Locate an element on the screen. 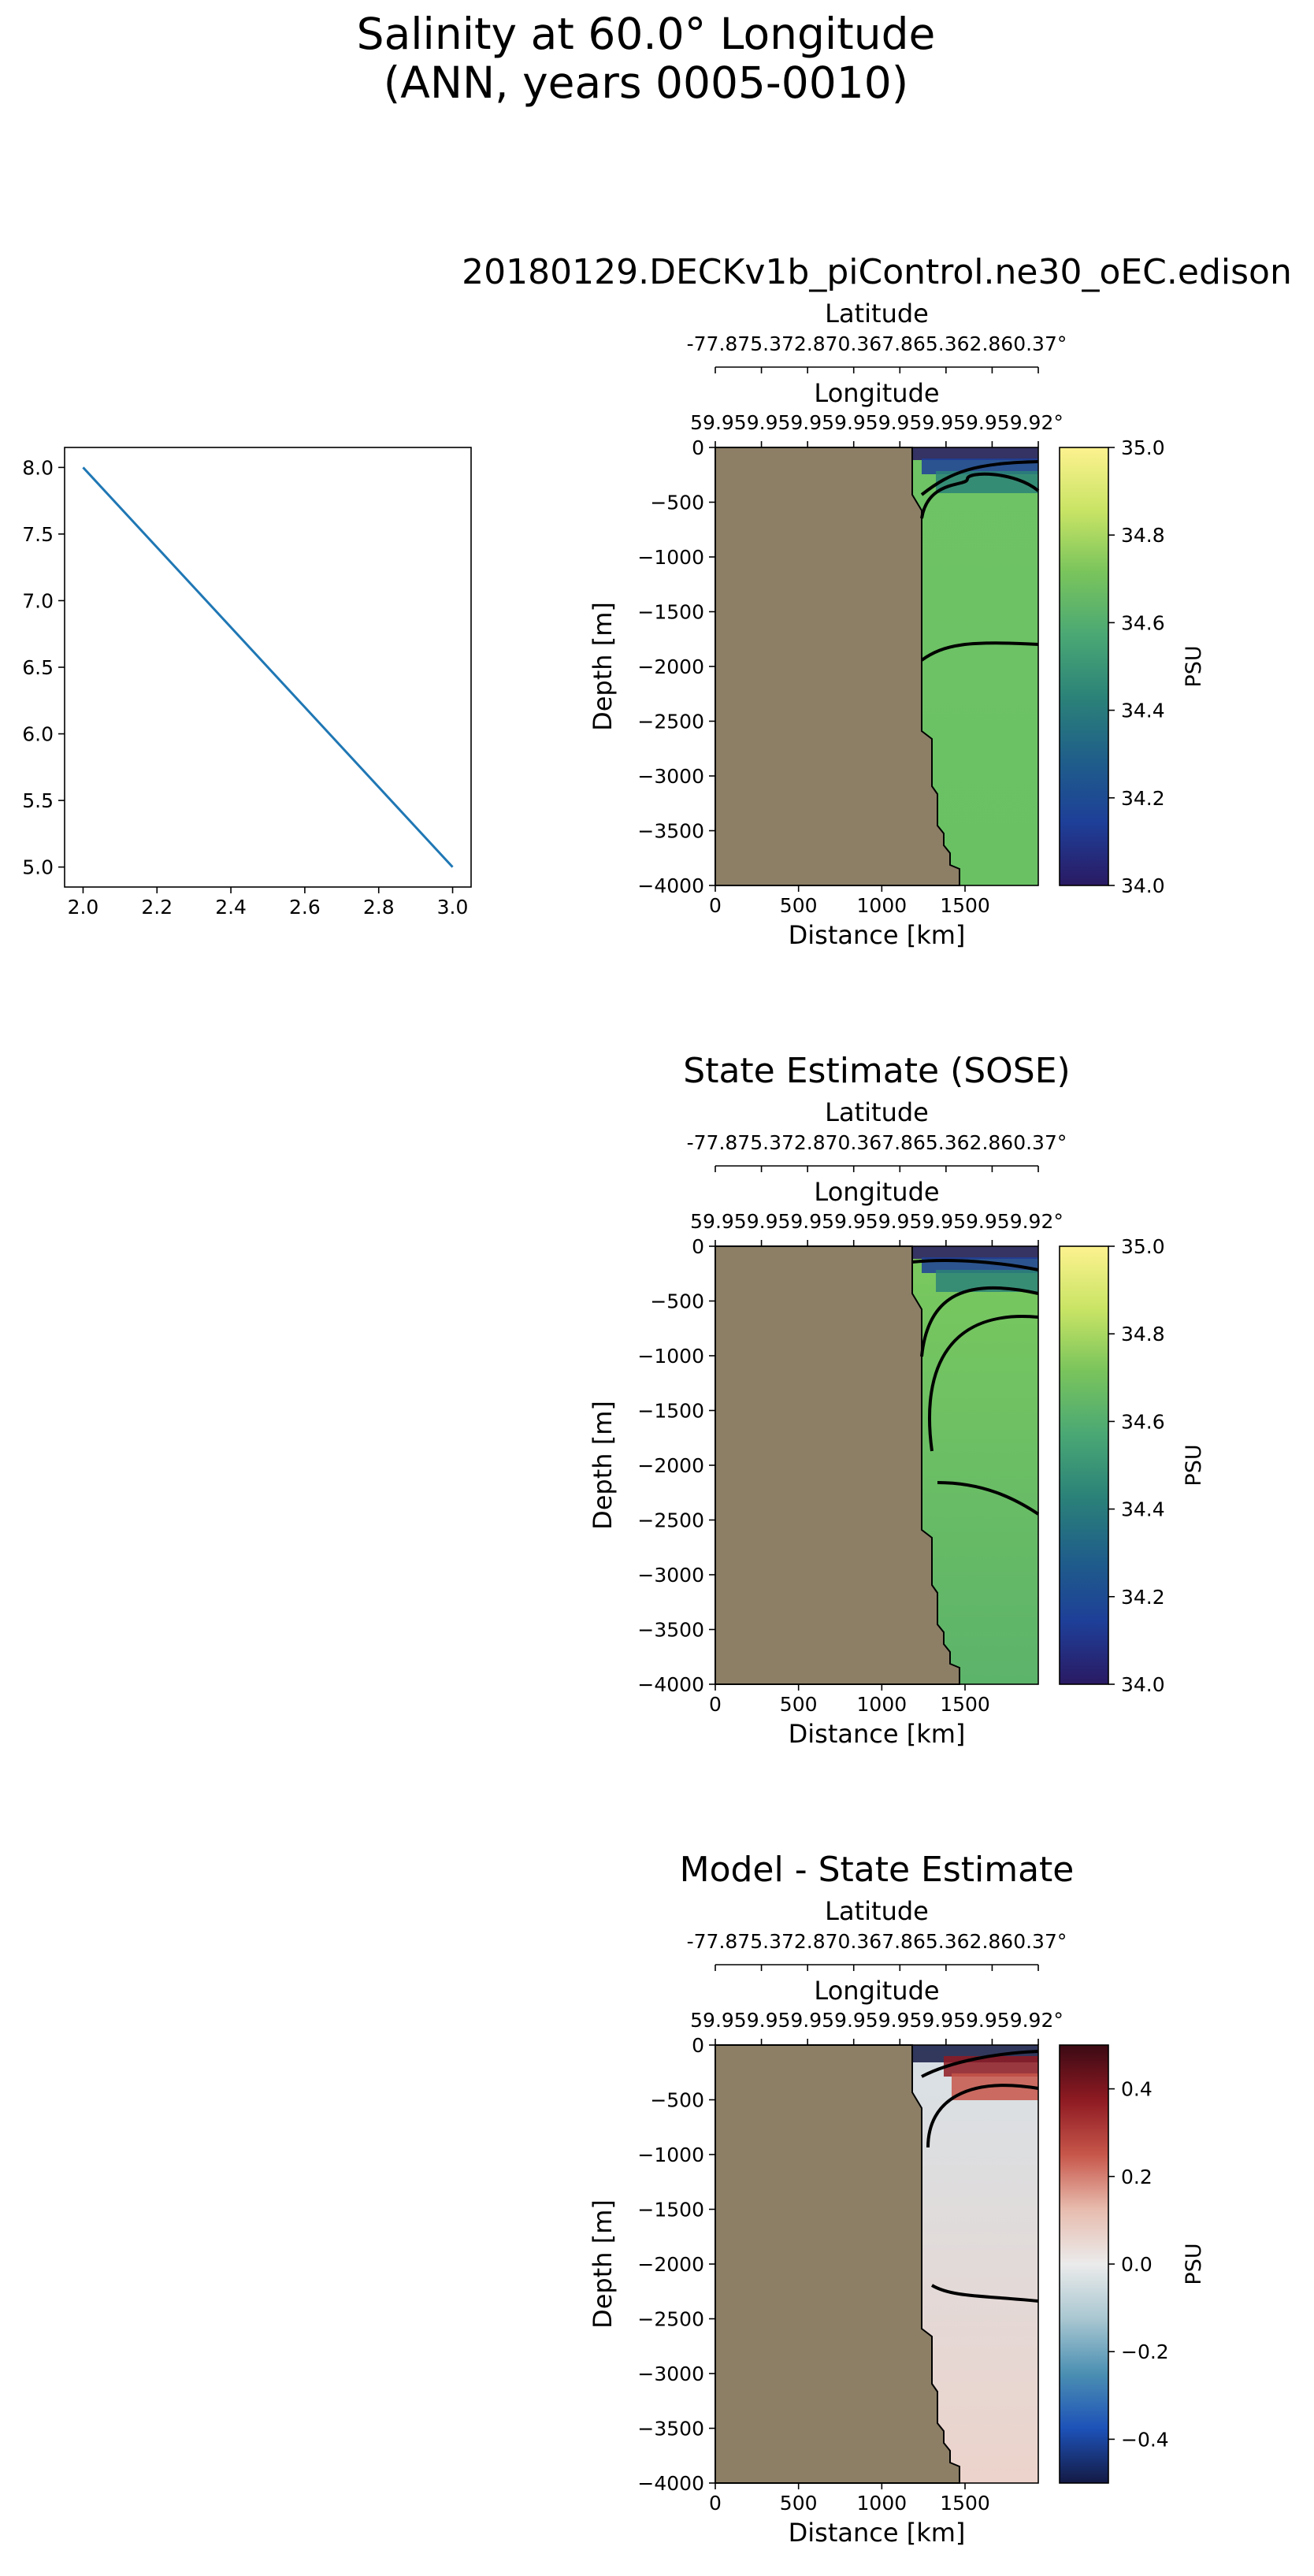 The width and height of the screenshot is (1314, 2576). x-tick-label: 3.0 is located at coordinates (453, 907).